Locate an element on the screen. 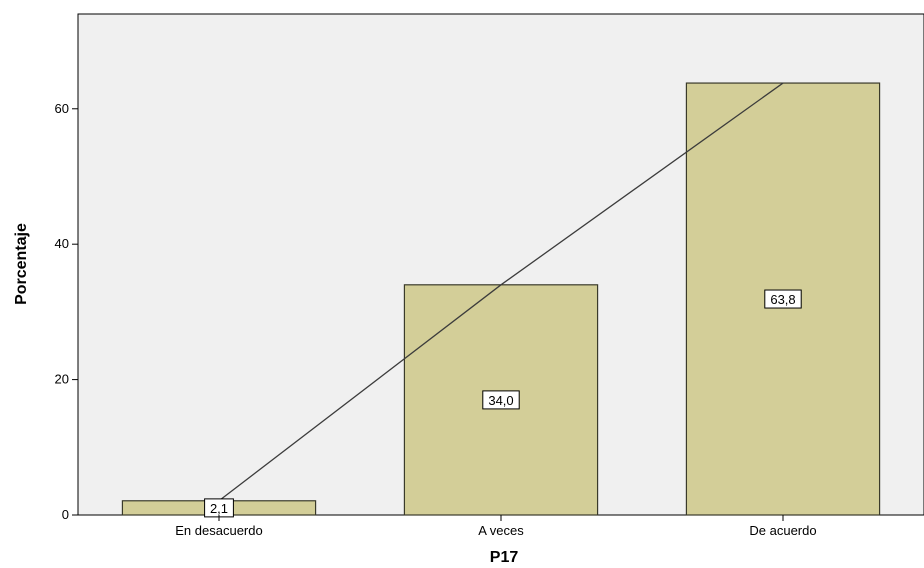 This screenshot has height=568, width=924. x-tick-label: A veces is located at coordinates (501, 530).